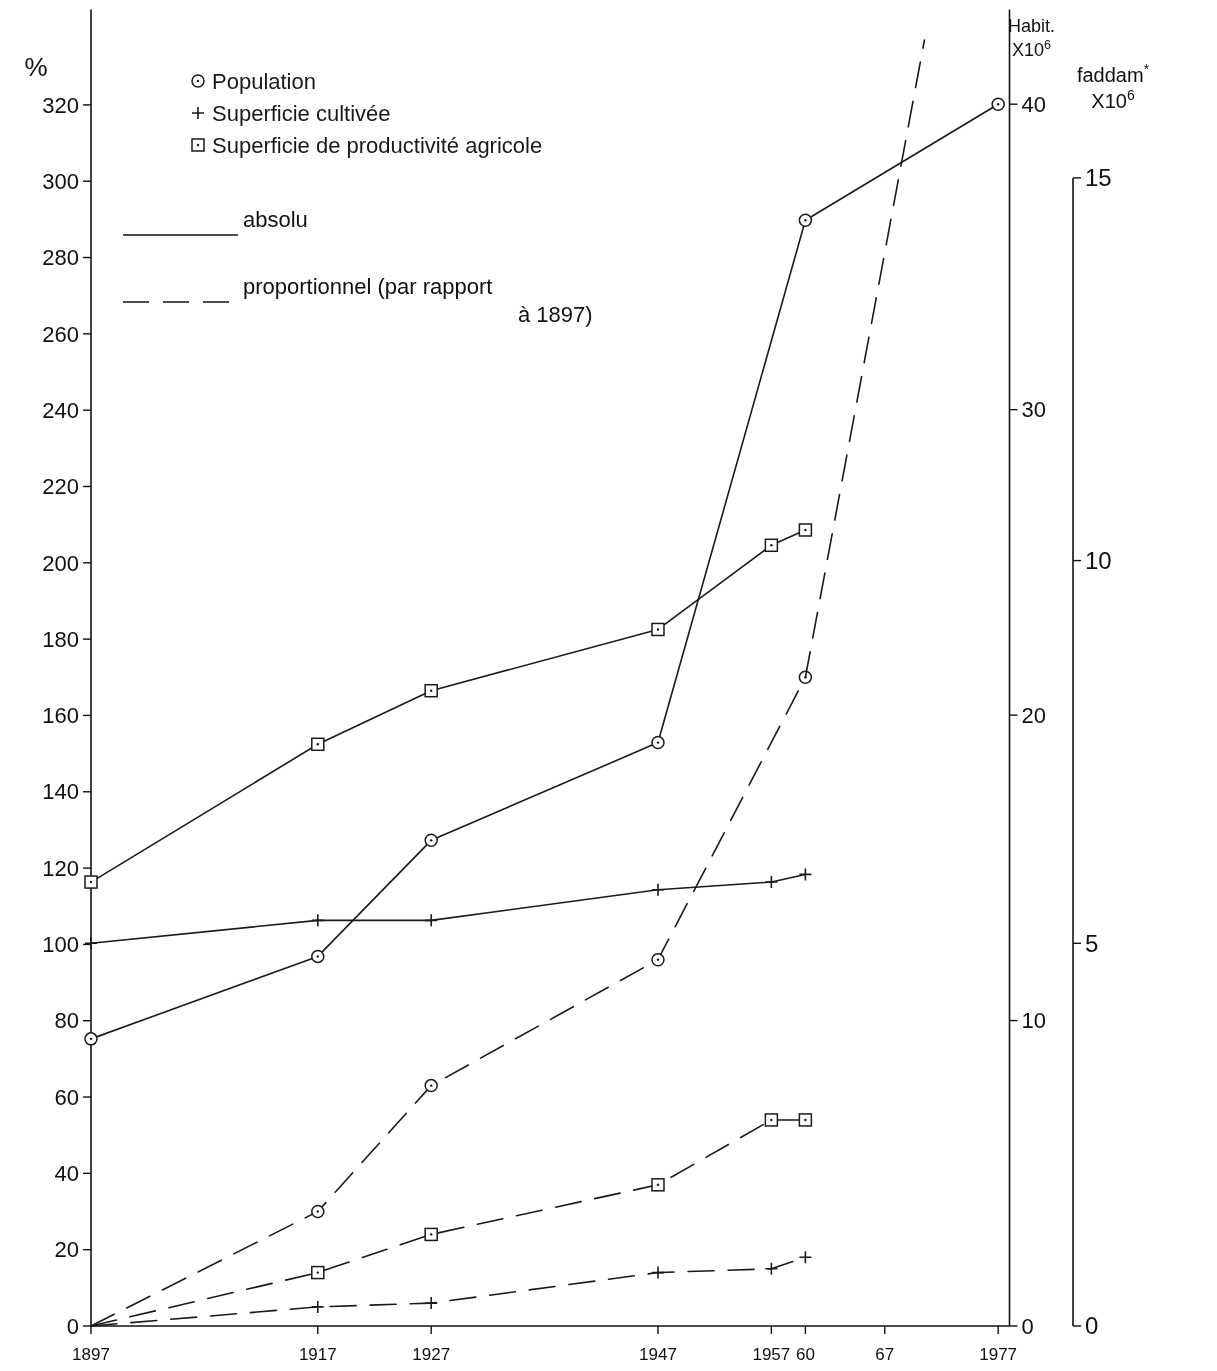 The image size is (1217, 1371). What do you see at coordinates (998, 1354) in the screenshot?
I see `x-tick-label: 1977` at bounding box center [998, 1354].